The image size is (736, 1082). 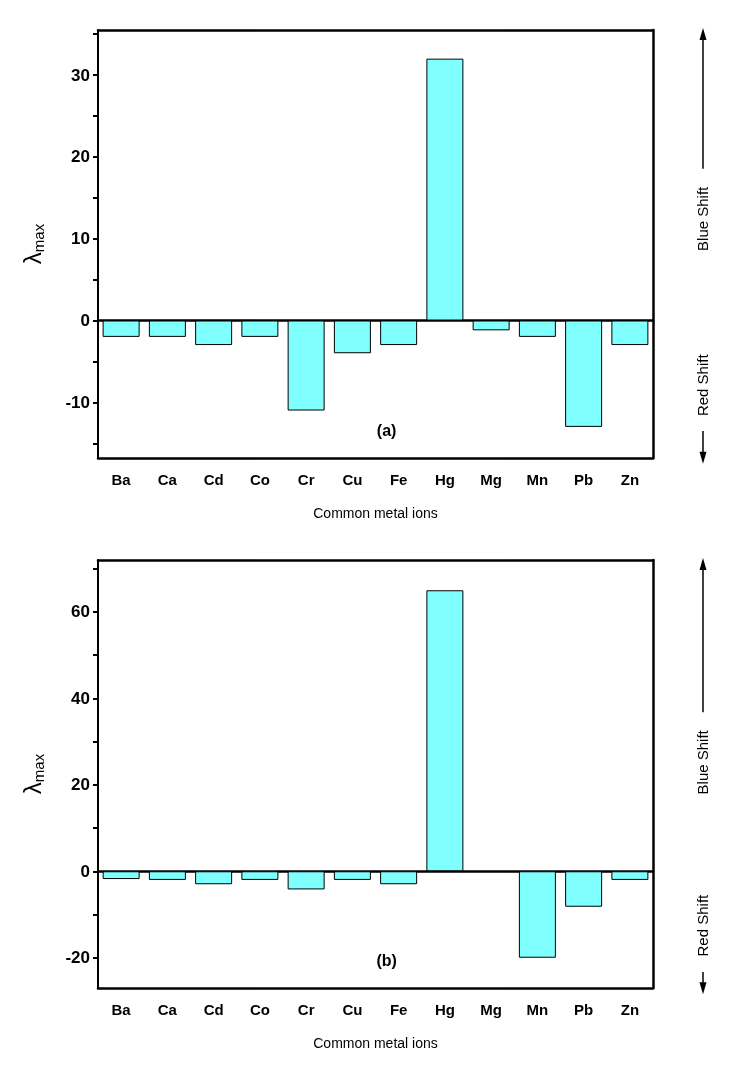 What do you see at coordinates (80, 75) in the screenshot?
I see `y-tick-label: 30` at bounding box center [80, 75].